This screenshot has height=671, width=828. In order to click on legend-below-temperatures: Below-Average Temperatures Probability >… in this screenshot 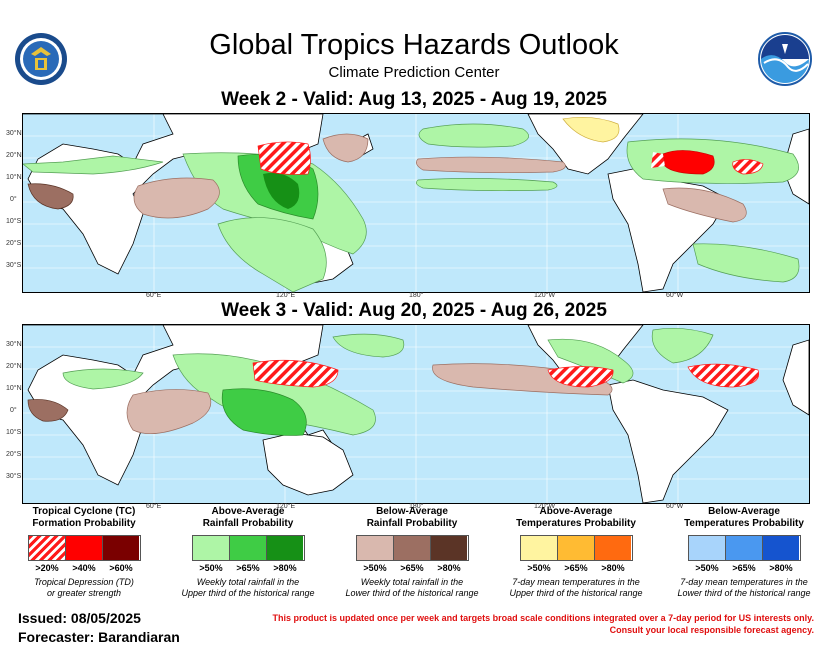, I will do `click(744, 552)`.